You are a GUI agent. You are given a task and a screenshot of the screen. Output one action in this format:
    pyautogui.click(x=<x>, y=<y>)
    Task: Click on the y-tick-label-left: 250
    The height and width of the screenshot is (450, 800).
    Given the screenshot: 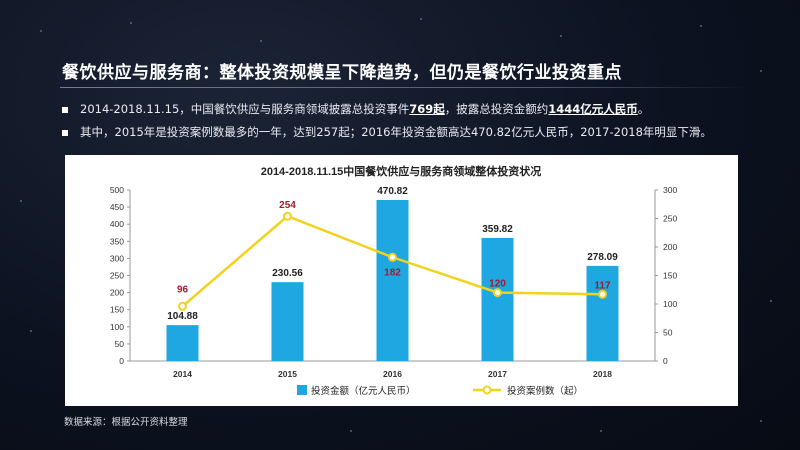 What is the action you would take?
    pyautogui.click(x=117, y=276)
    